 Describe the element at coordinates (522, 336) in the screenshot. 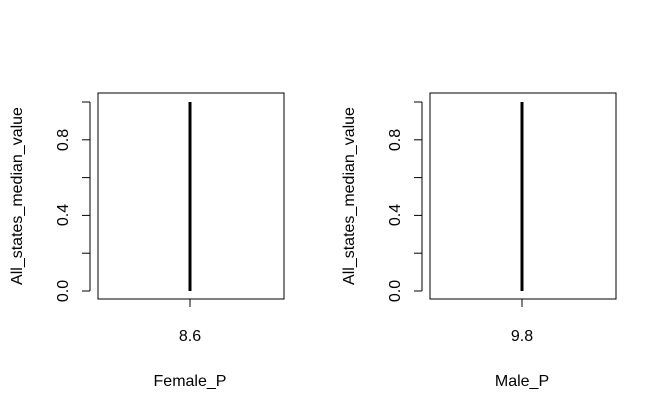

I see `x-tick-label: 9.8` at that location.